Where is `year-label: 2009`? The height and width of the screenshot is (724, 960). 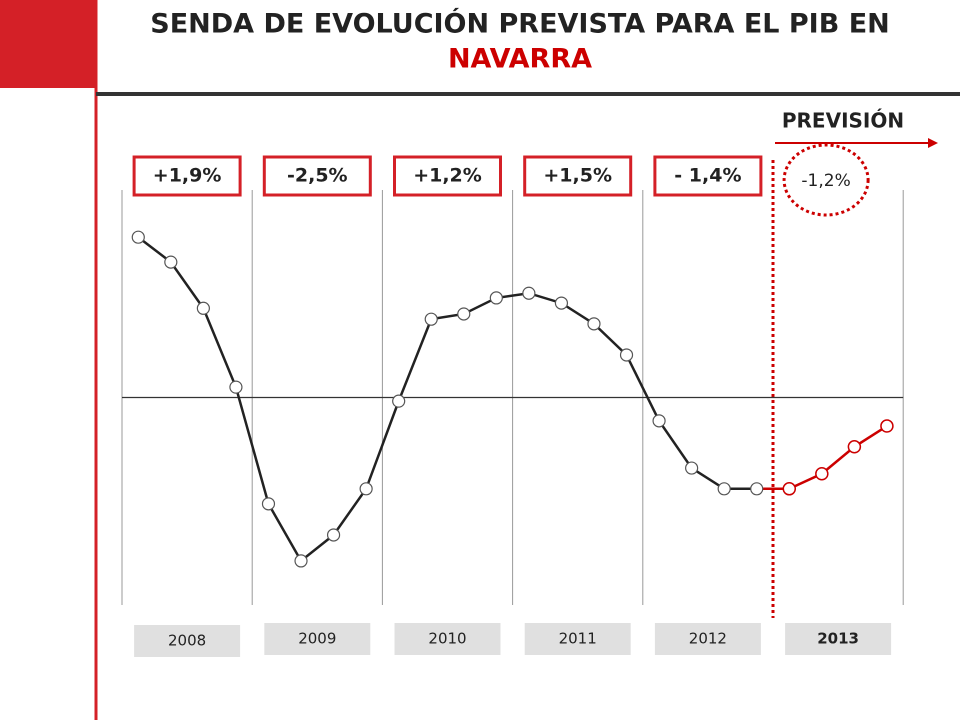 year-label: 2009 is located at coordinates (317, 639).